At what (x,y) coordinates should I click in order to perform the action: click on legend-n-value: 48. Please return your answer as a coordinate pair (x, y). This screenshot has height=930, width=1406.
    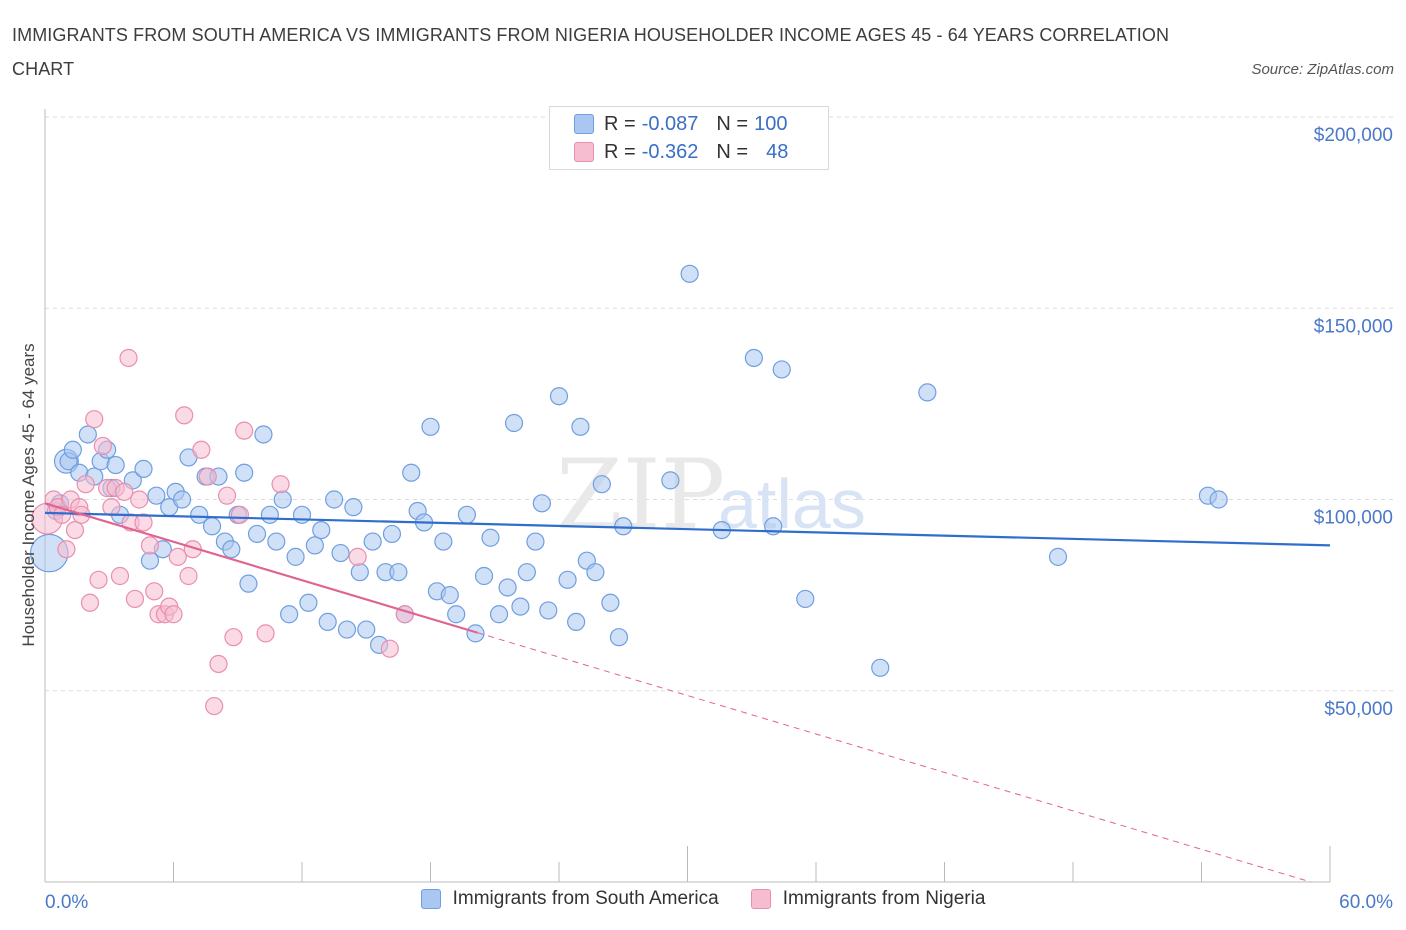
    Looking at the image, I should click on (777, 151).